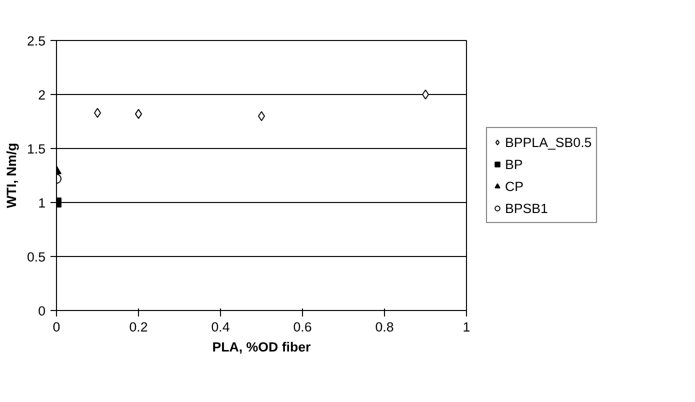  I want to click on y-axis-title: WTI, Nm/g, so click(11, 175).